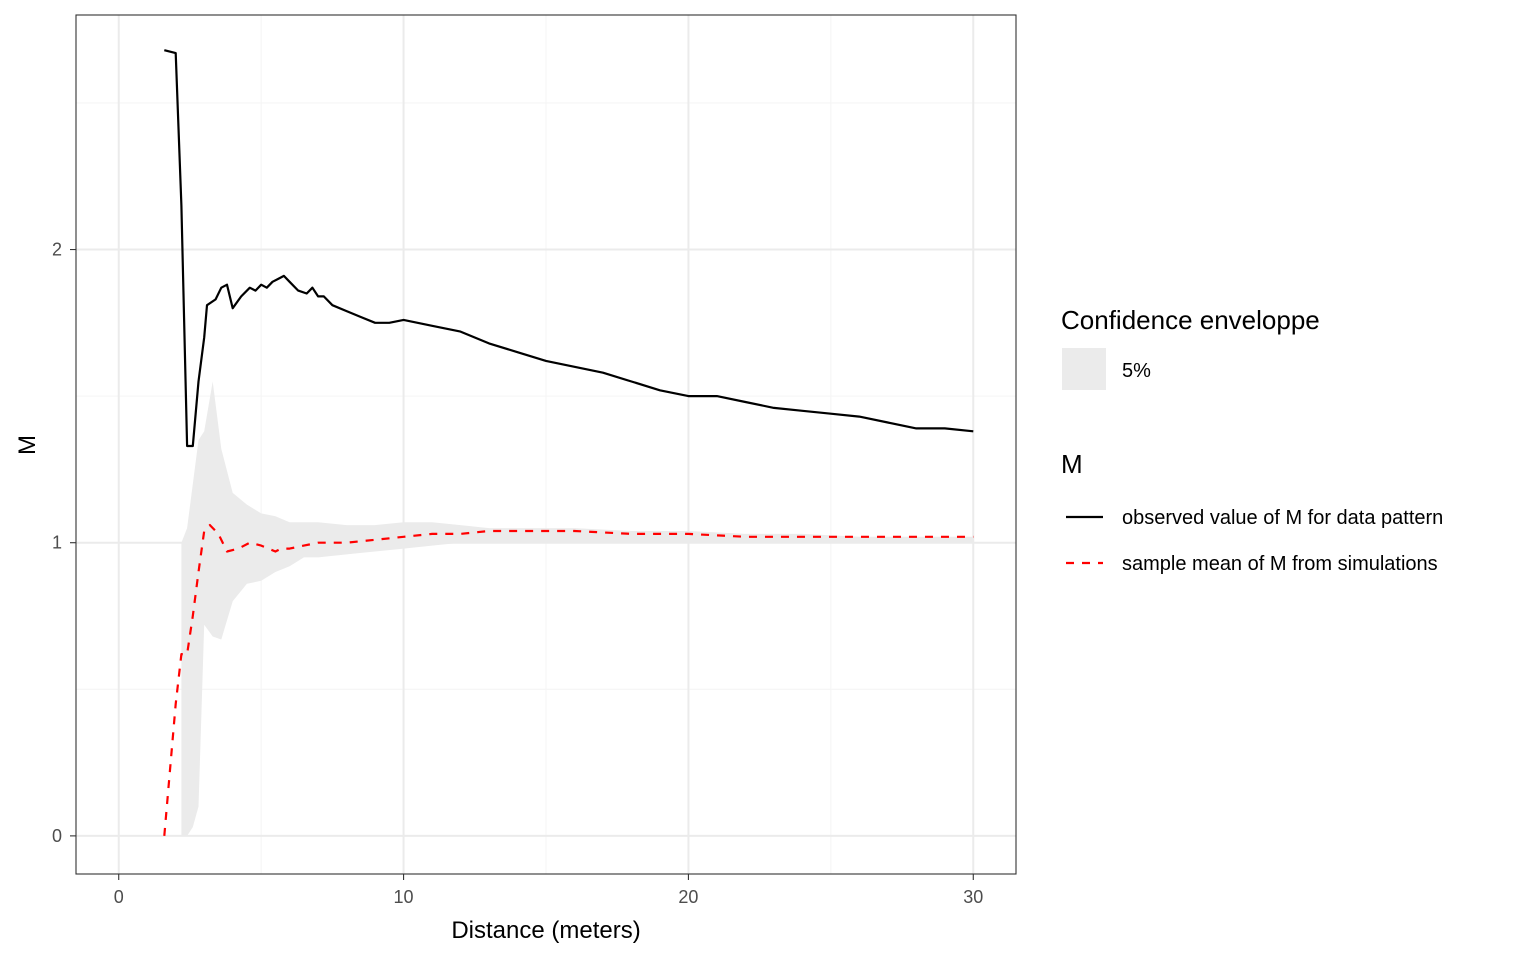 The image size is (1536, 960). What do you see at coordinates (57, 836) in the screenshot?
I see `y-tick-label: 0` at bounding box center [57, 836].